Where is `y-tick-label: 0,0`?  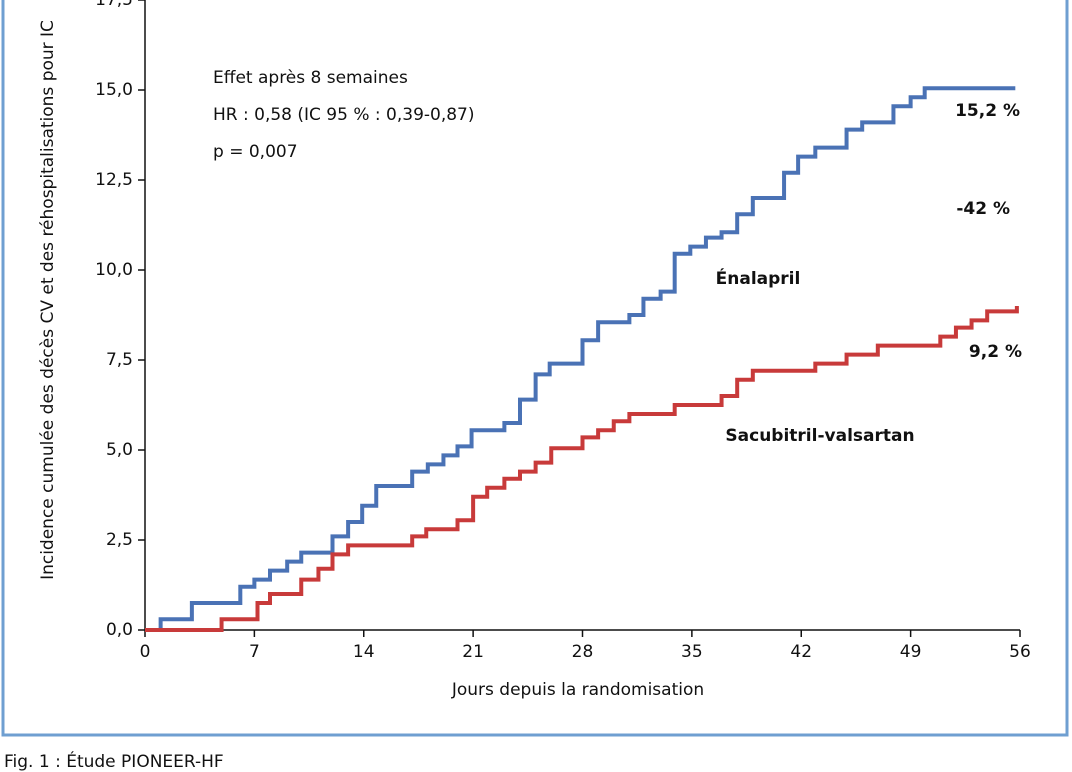 y-tick-label: 0,0 is located at coordinates (119, 630).